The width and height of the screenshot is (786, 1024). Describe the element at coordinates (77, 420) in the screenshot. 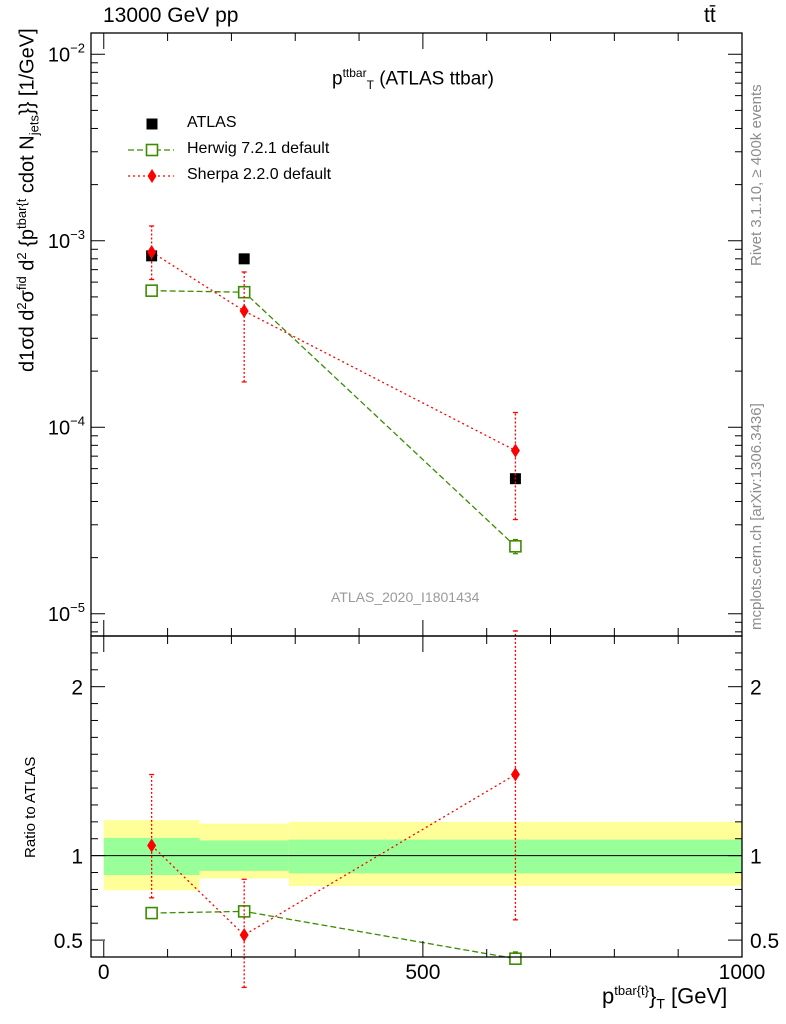

I see `main-ytick-label-2-part: −4` at that location.